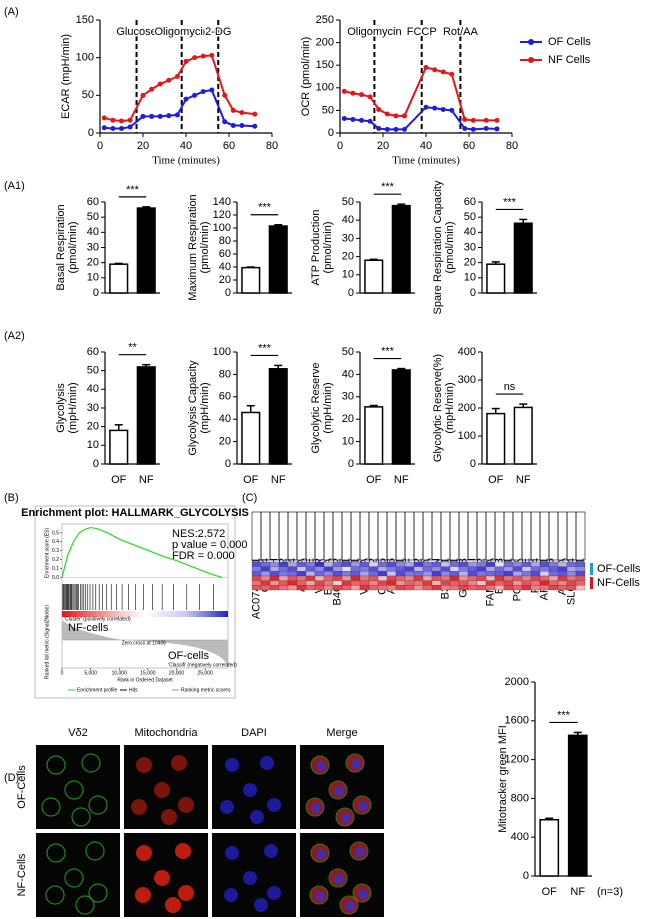 The image size is (655, 919). Describe the element at coordinates (422, 32) in the screenshot. I see `event-label: FCCP` at that location.